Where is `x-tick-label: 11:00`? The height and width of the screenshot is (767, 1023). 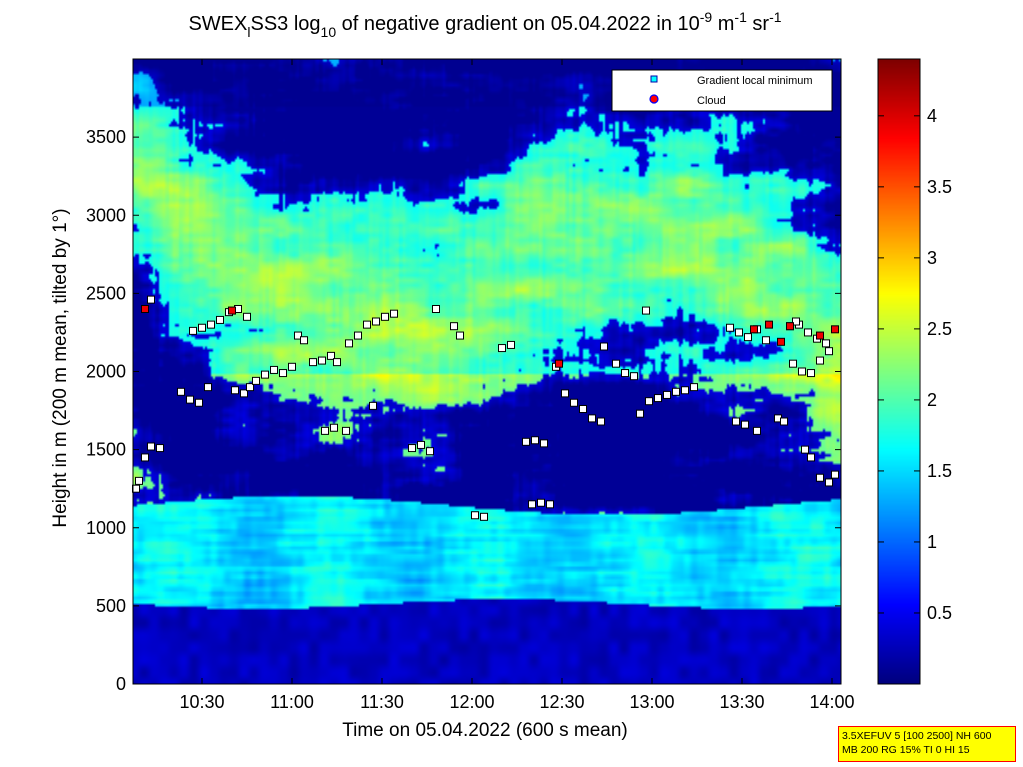 x-tick-label: 11:00 is located at coordinates (292, 702).